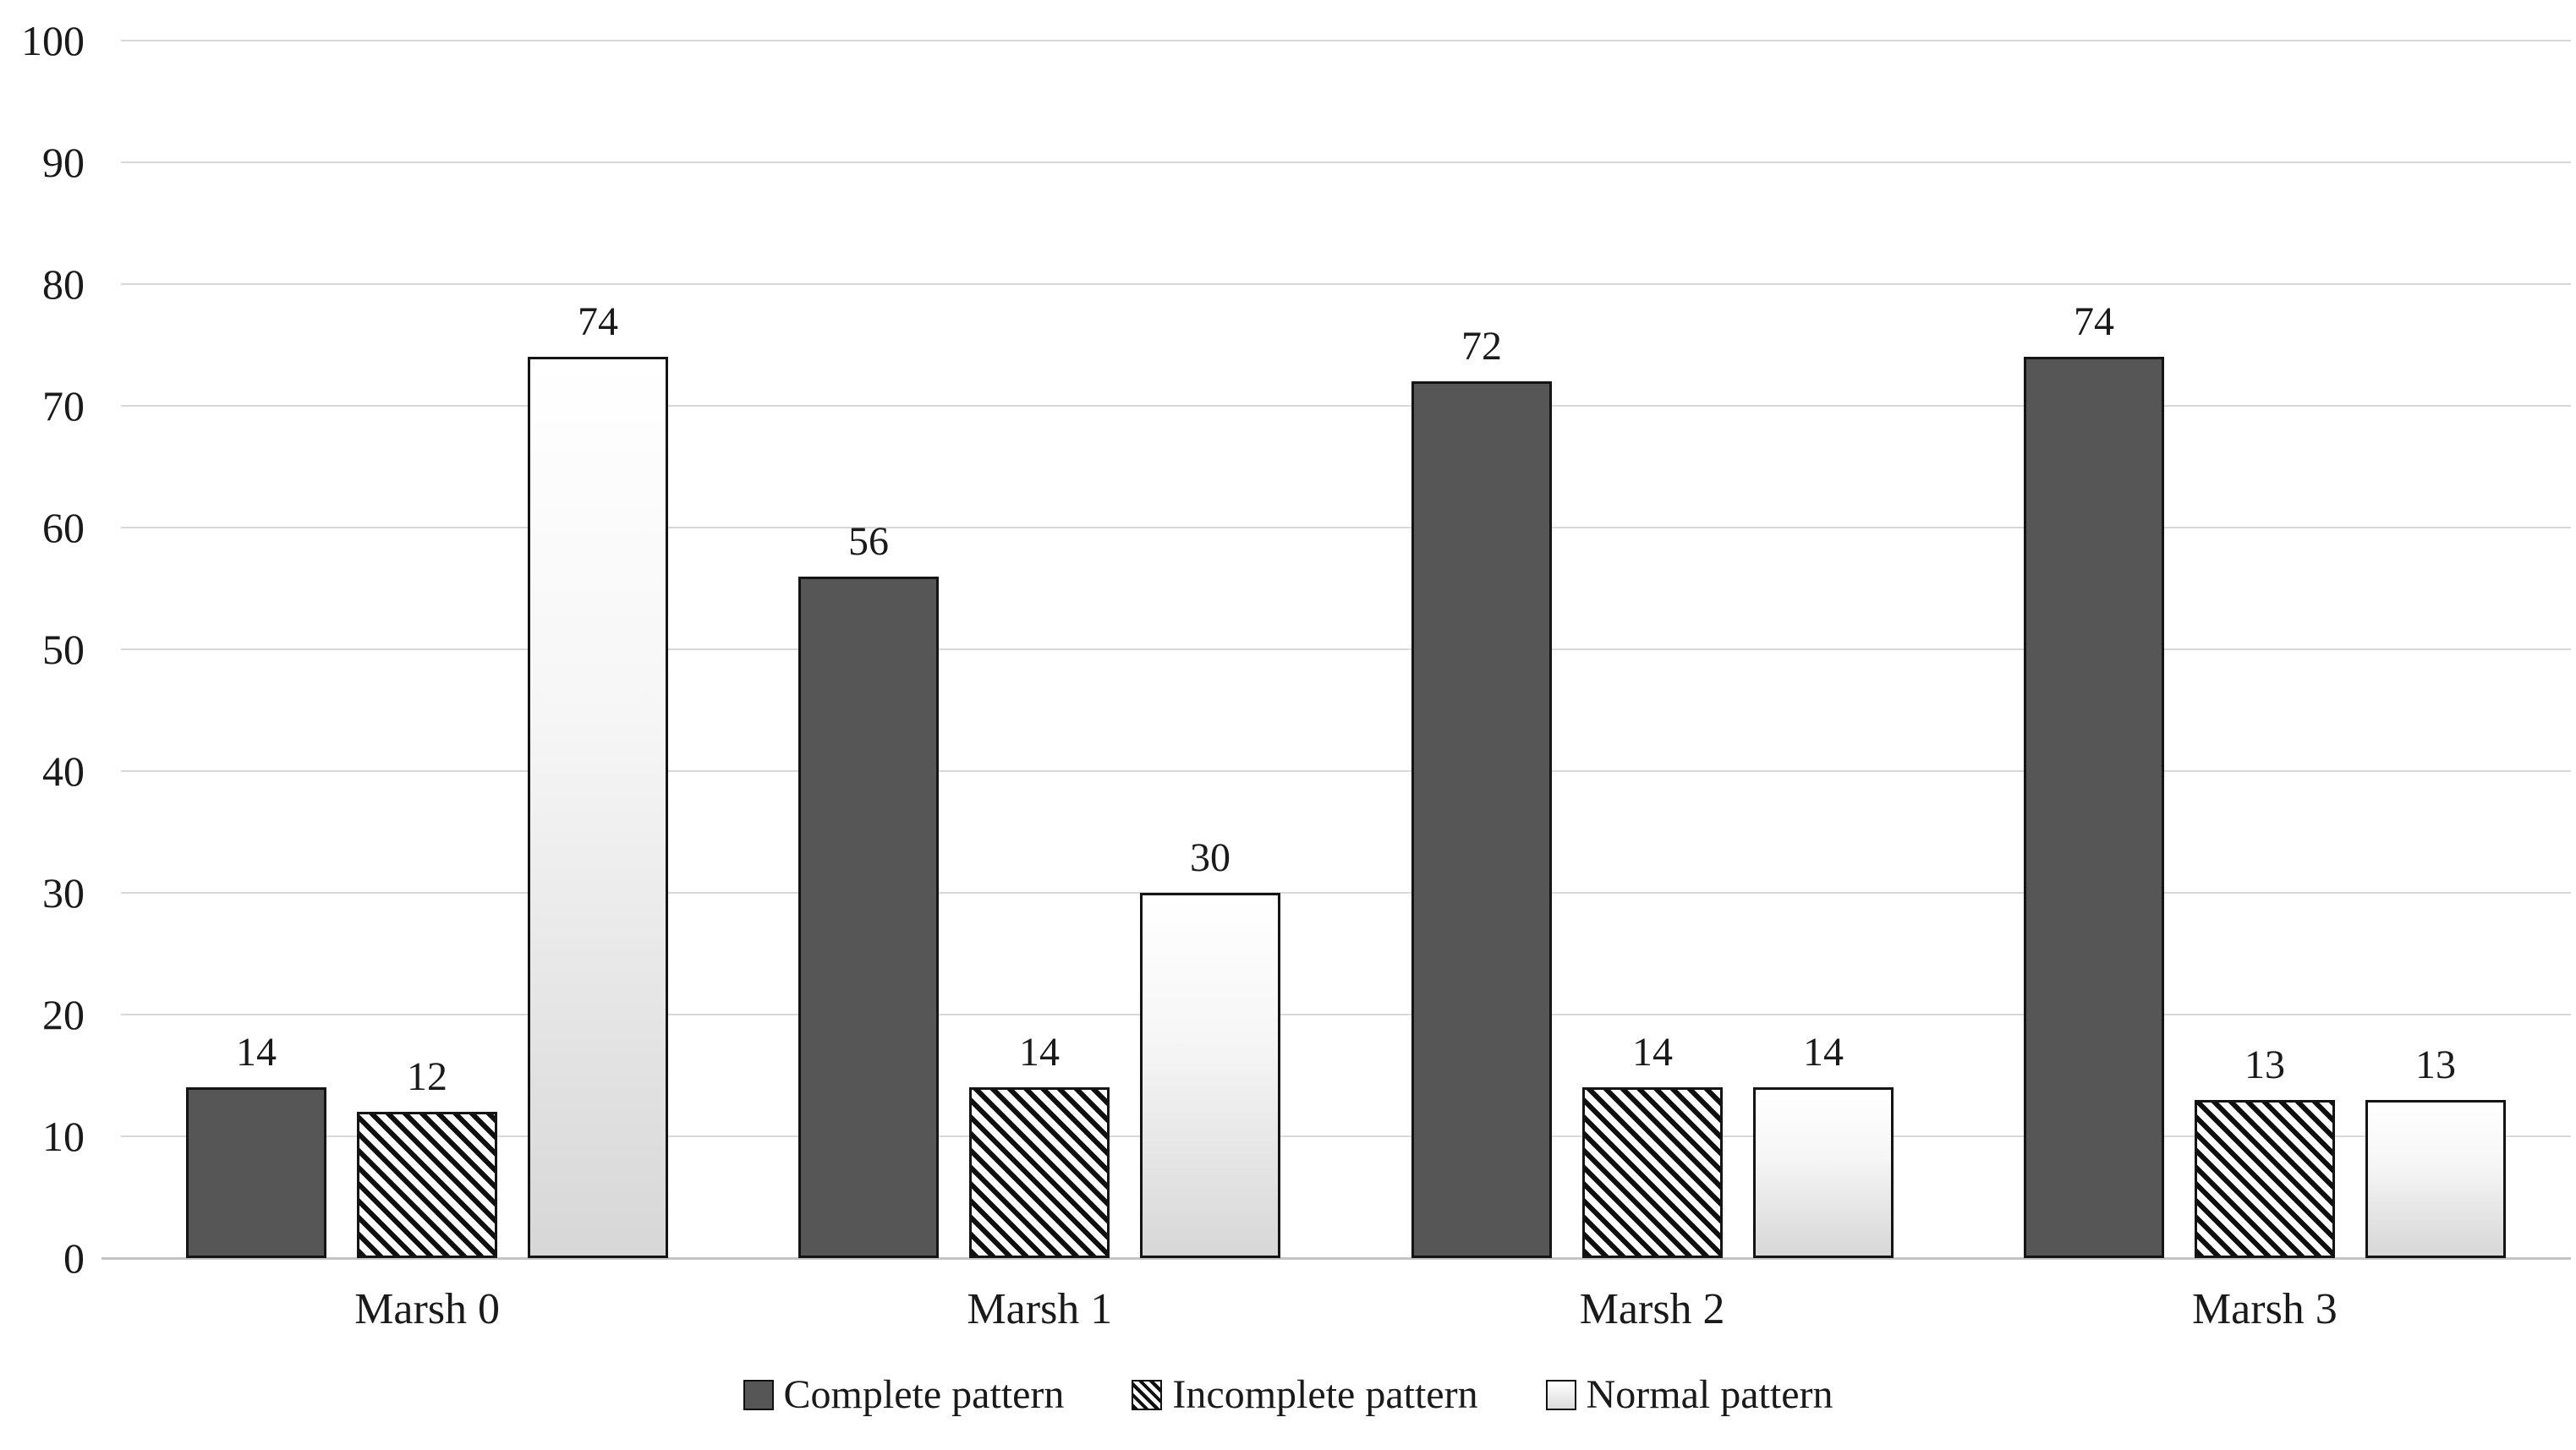 Image resolution: width=2576 pixels, height=1450 pixels. I want to click on category-label: Marsh 3, so click(2264, 1309).